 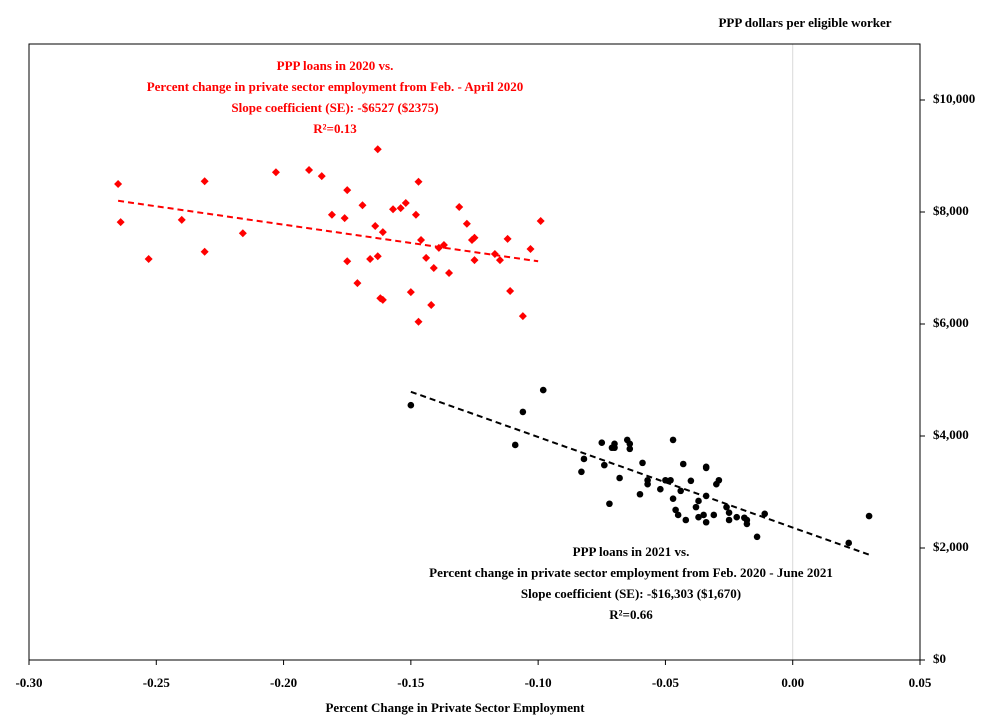 I want to click on annotation: Slope coefficient (SE): -$6527 ($2375), so click(x=334, y=107).